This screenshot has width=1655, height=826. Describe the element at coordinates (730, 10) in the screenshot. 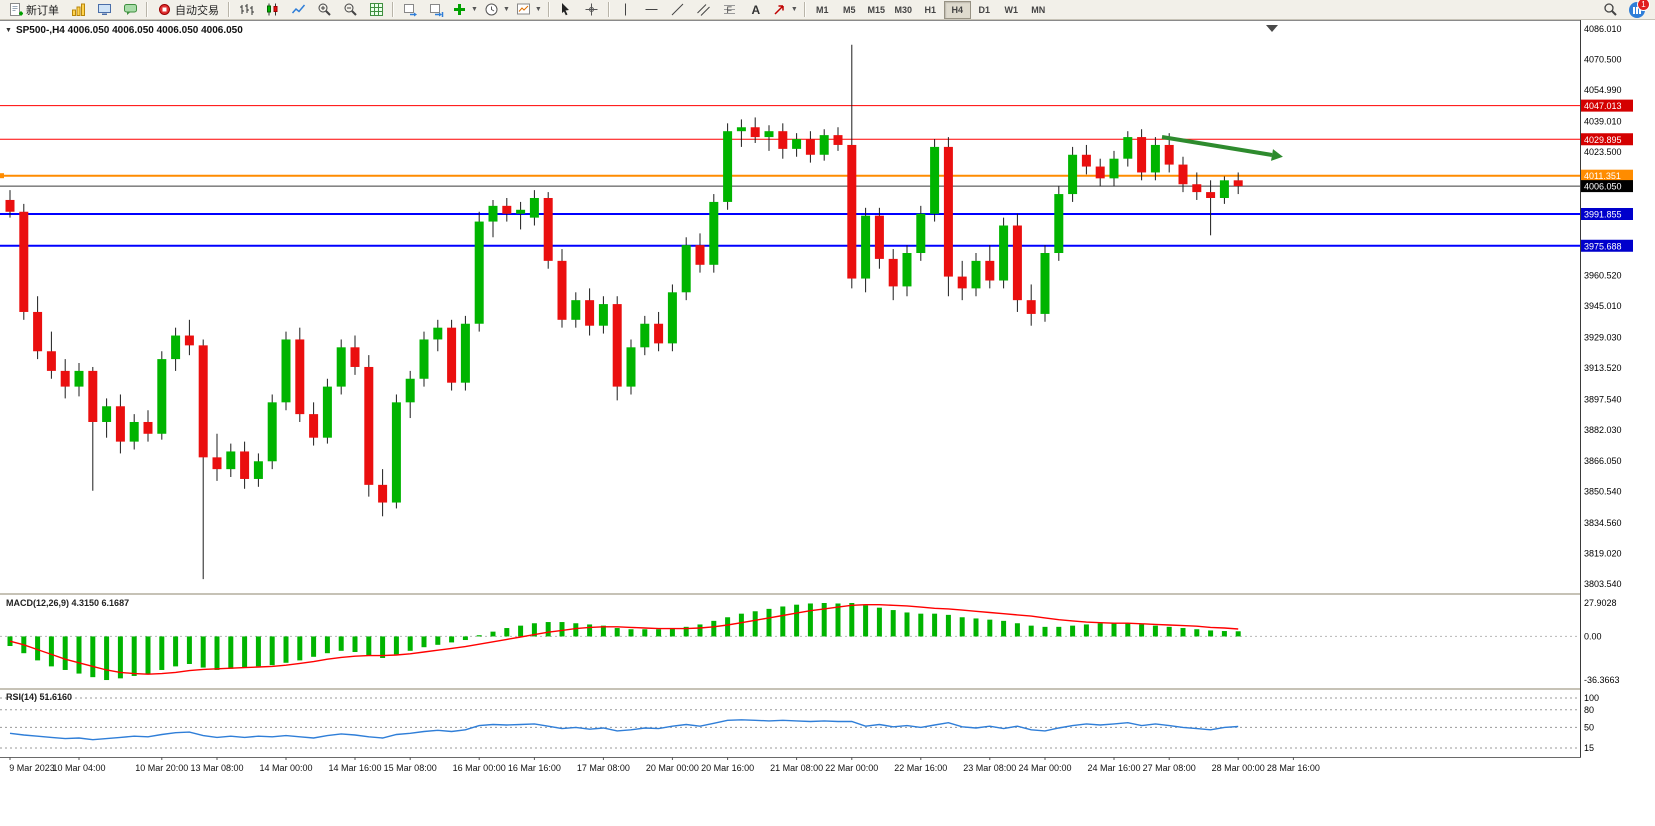

I see `fibonacci-button: F` at that location.